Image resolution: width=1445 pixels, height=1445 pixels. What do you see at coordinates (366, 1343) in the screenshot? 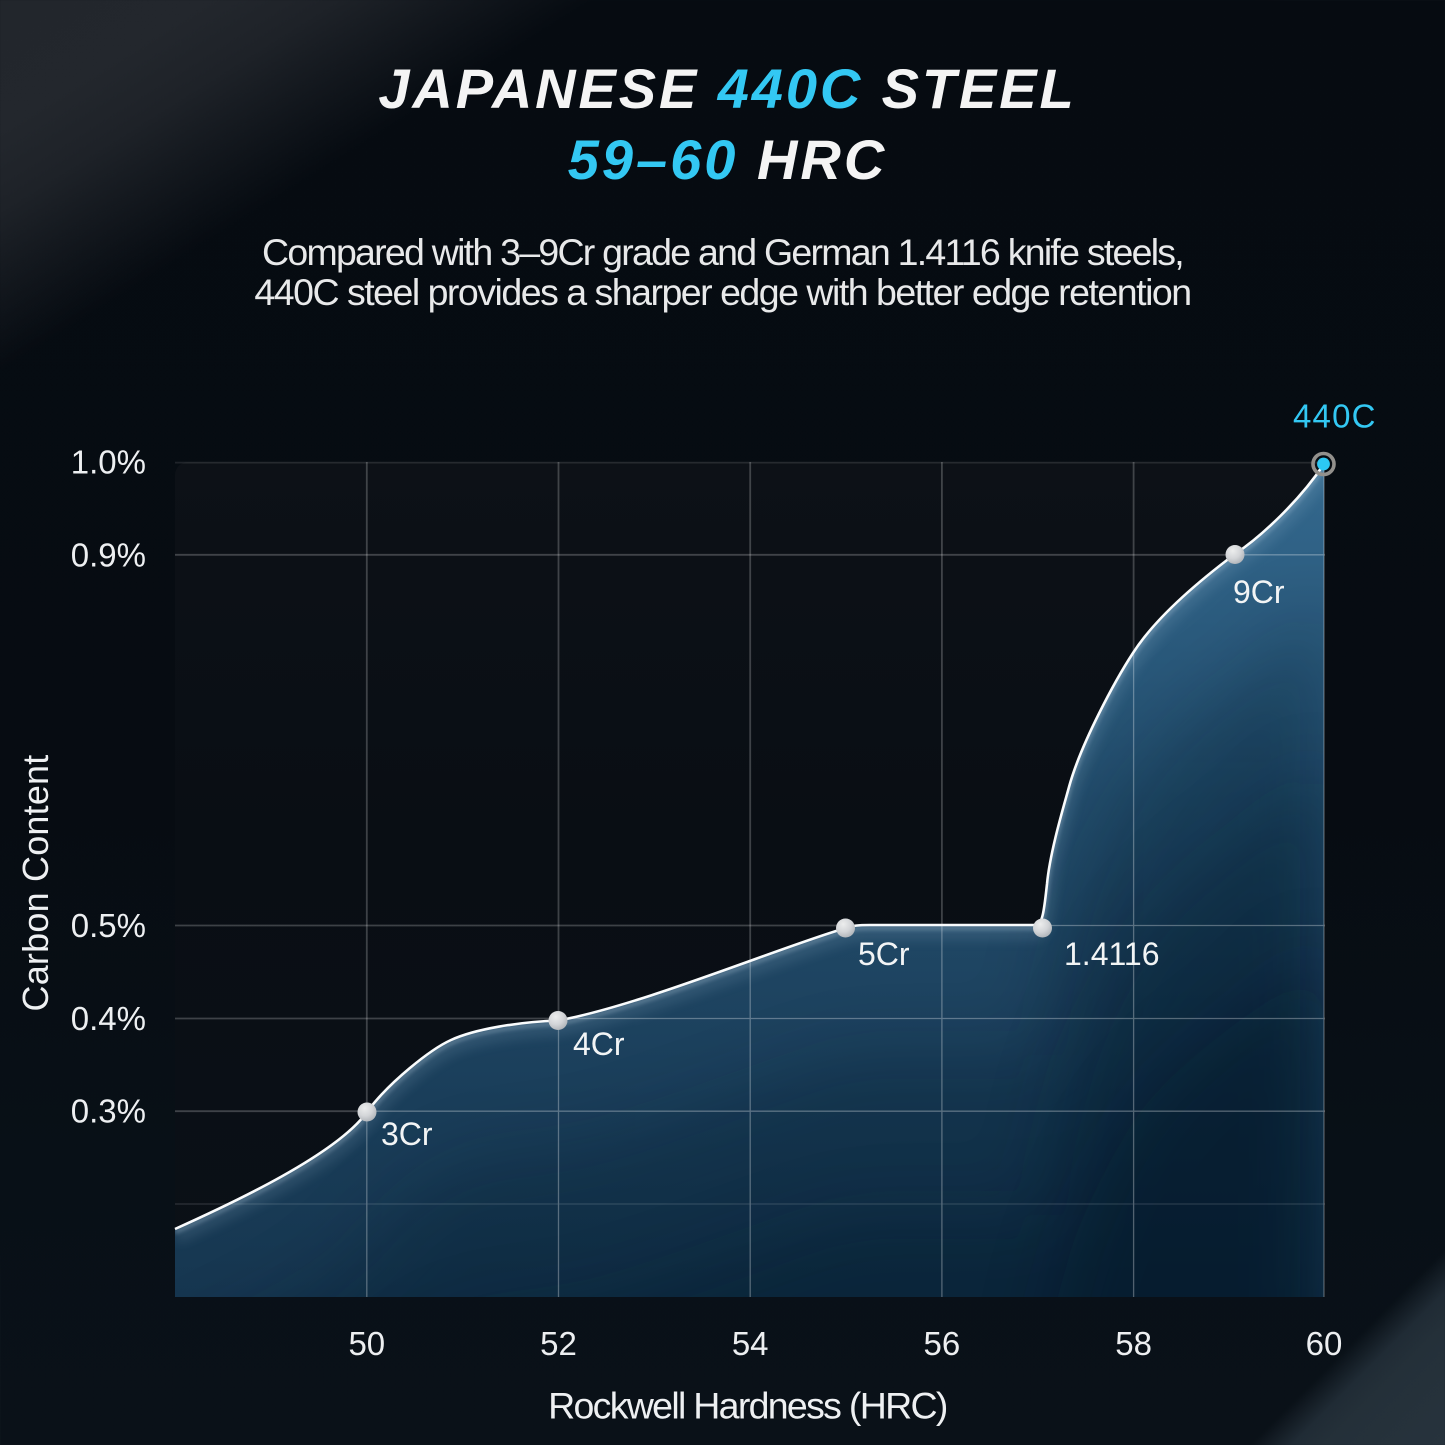
I see `svg-text: 50` at bounding box center [366, 1343].